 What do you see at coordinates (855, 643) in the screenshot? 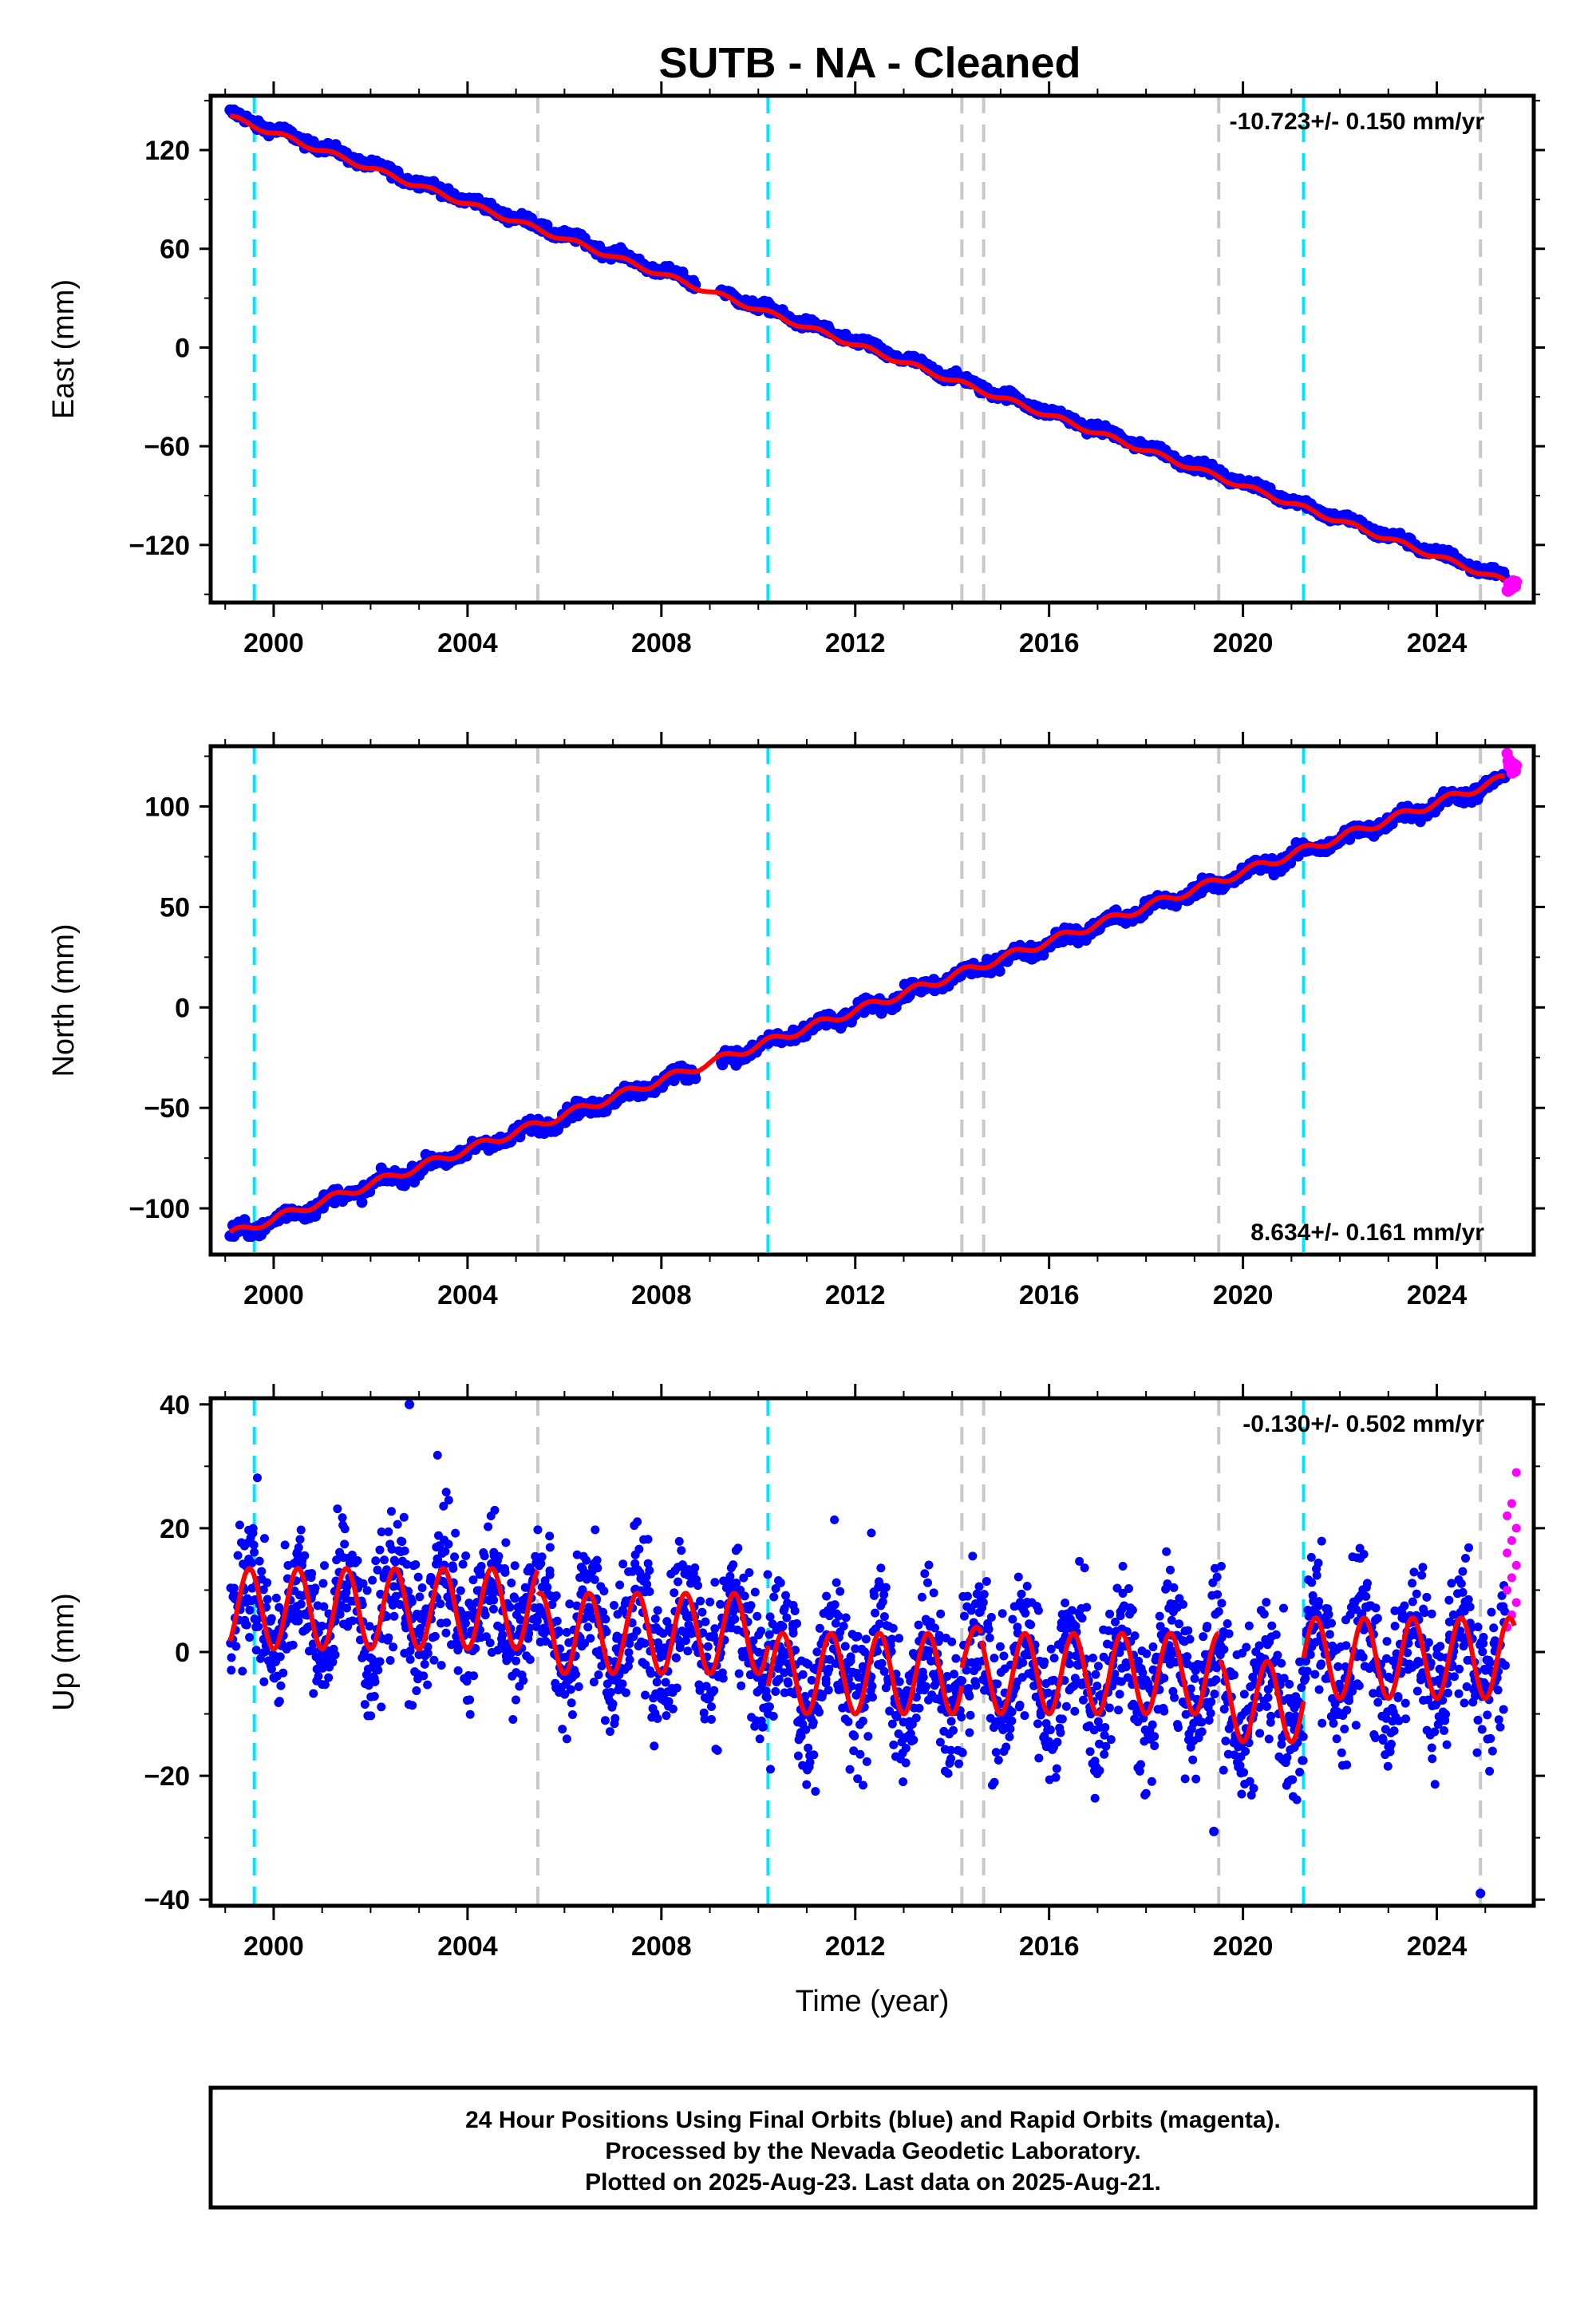
I see `x-tick-label: 2012` at bounding box center [855, 643].